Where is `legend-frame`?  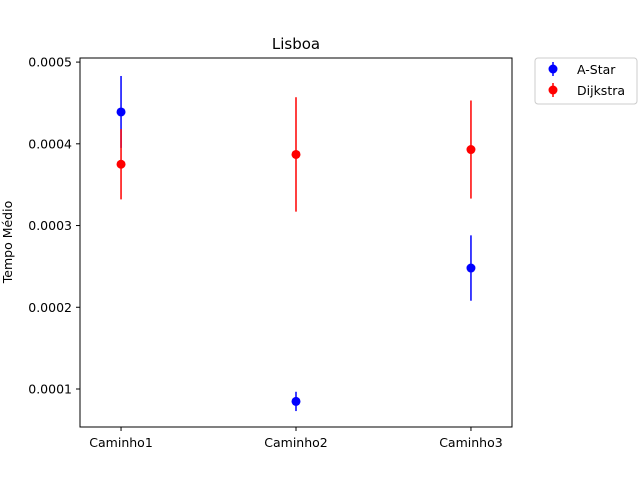 legend-frame is located at coordinates (586, 81).